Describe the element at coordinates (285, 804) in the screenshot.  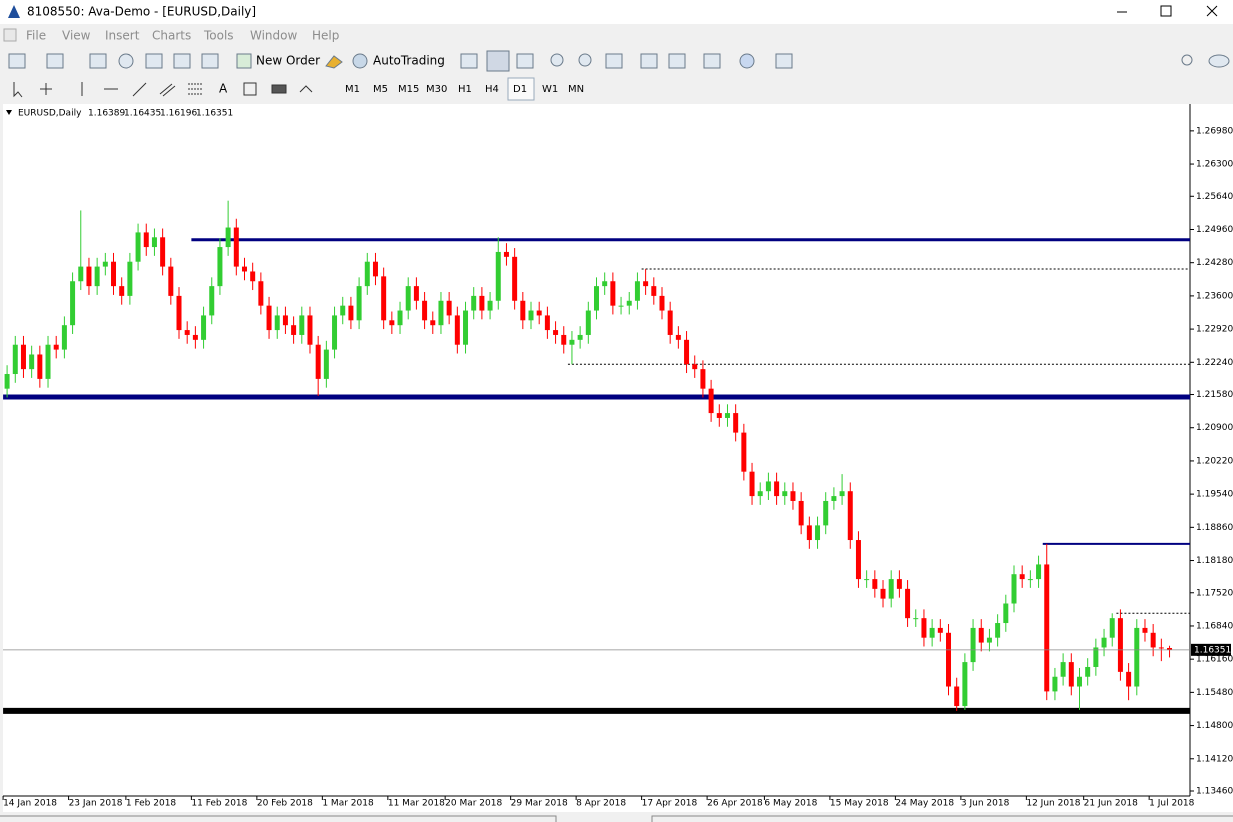
I see `x-tick-label: 20 Feb 2018` at that location.